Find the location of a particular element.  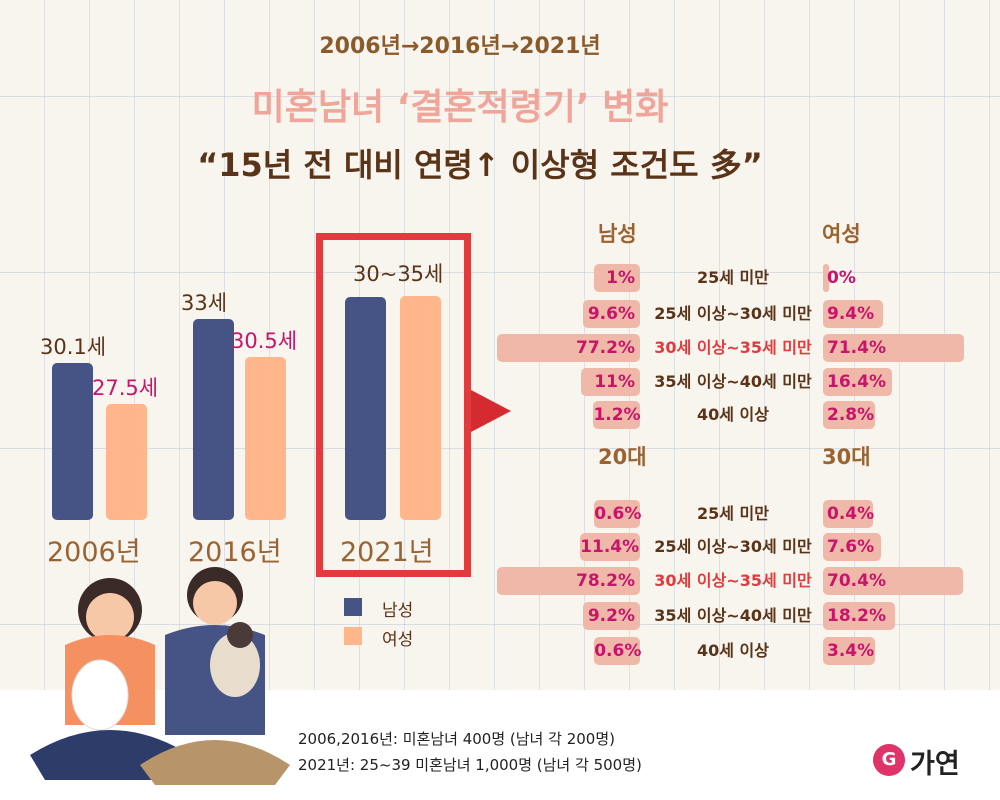

range-label-2021: 30~35세 is located at coordinates (398, 274).